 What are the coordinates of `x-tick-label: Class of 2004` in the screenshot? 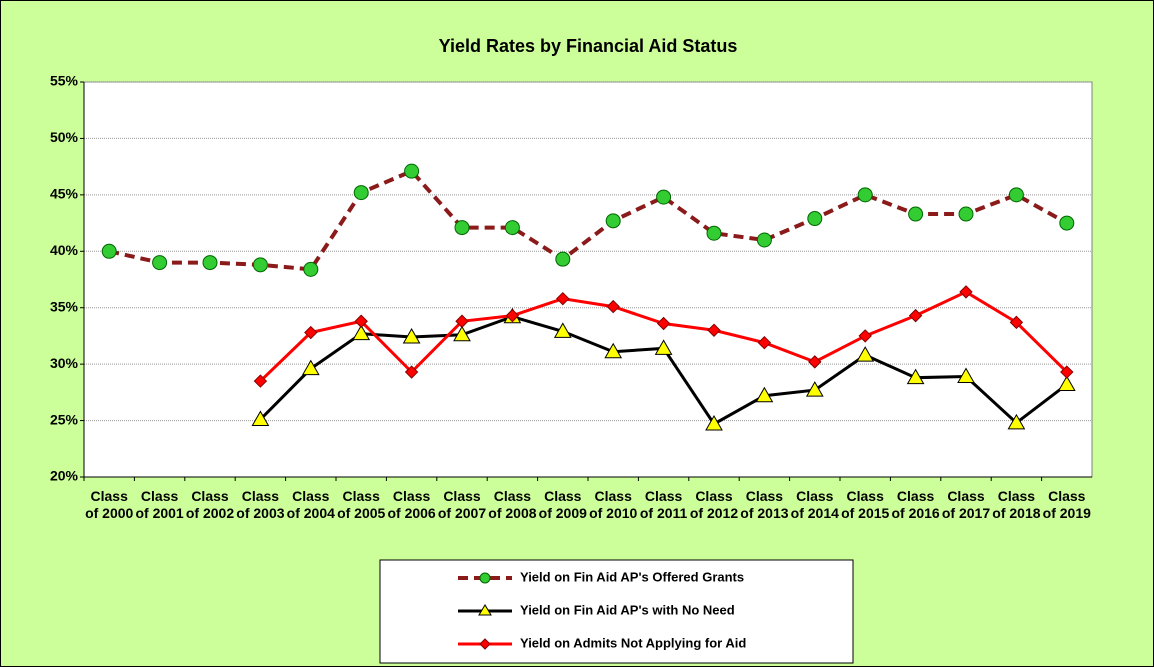 It's located at (310, 504).